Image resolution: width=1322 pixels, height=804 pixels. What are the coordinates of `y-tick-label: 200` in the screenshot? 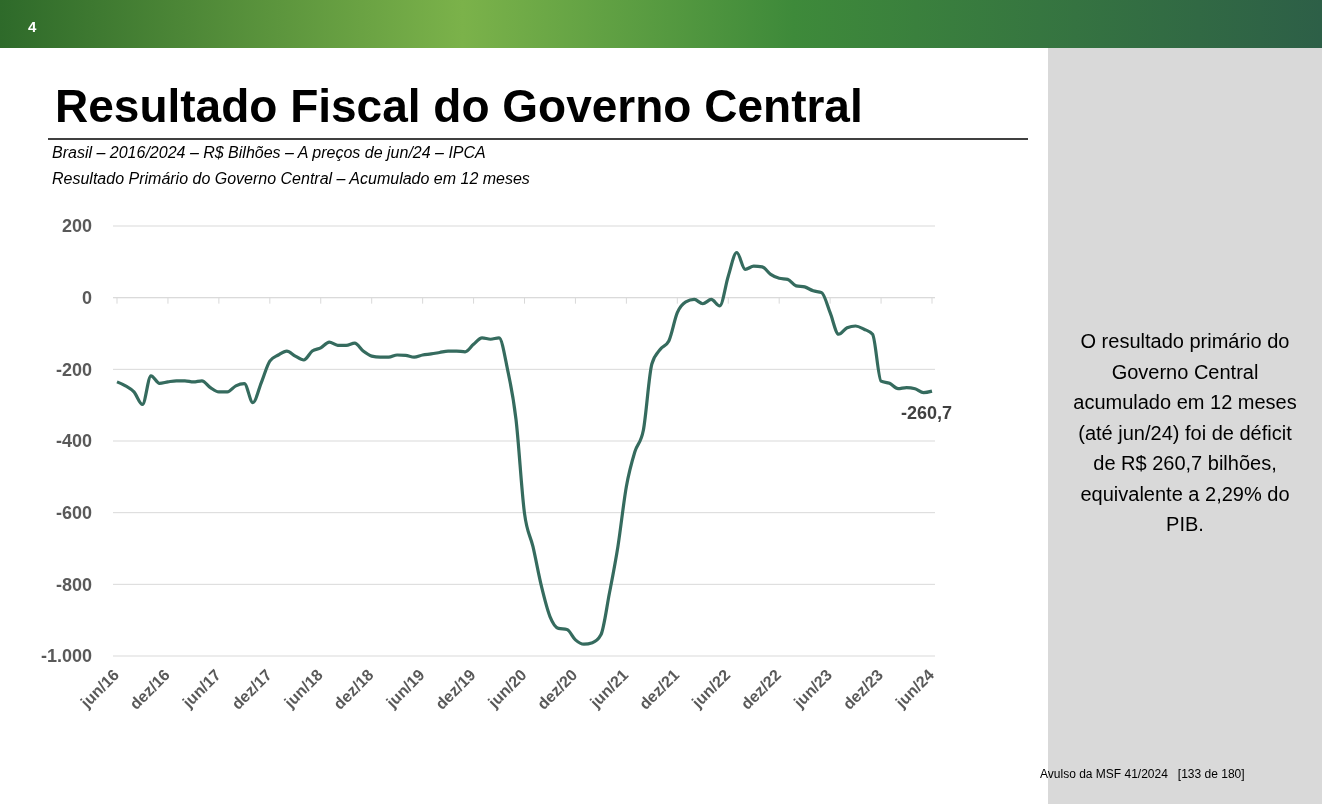 It's located at (76, 226).